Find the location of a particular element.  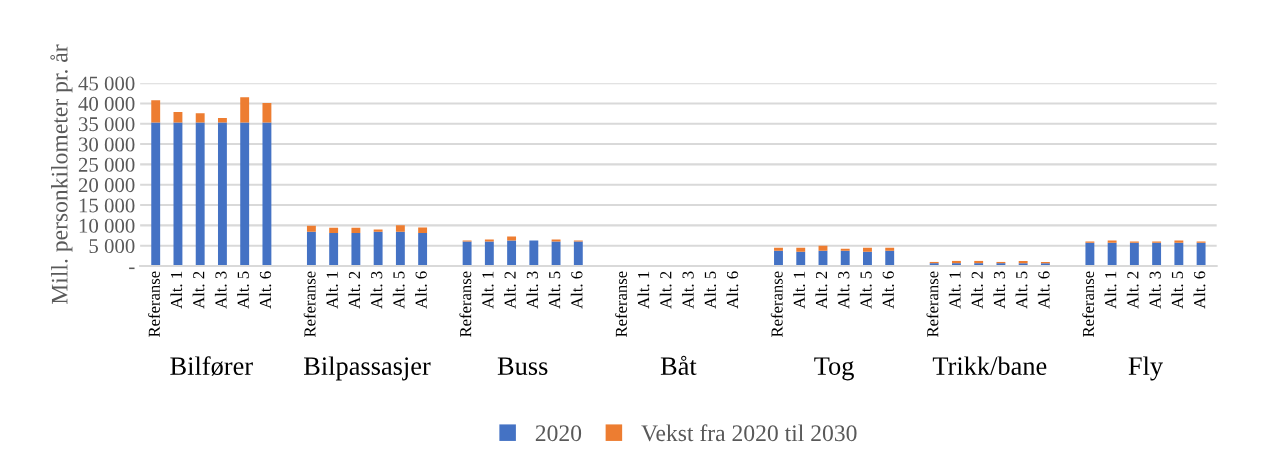

y-axis-title: Mill. personkilometer pr. år is located at coordinates (61, 174).